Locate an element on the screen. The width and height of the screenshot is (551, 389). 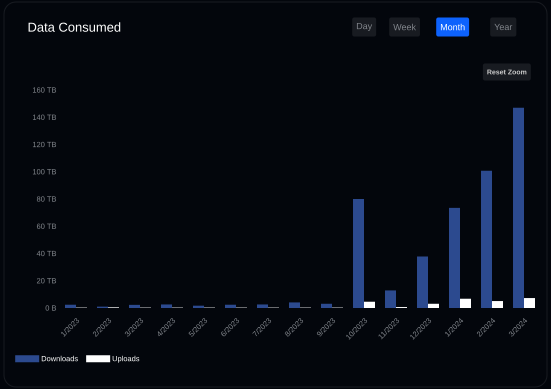
chart-title: Data Consumed is located at coordinates (74, 27).